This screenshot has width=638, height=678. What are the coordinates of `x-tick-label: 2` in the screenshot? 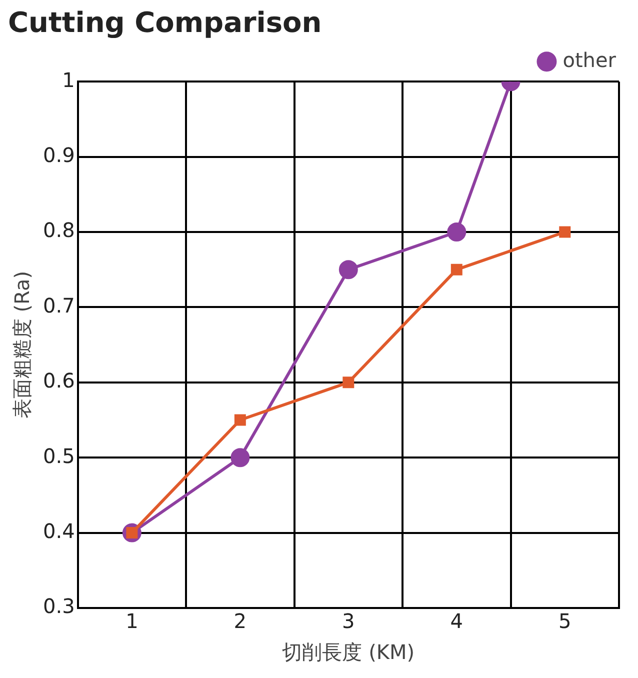 It's located at (240, 621).